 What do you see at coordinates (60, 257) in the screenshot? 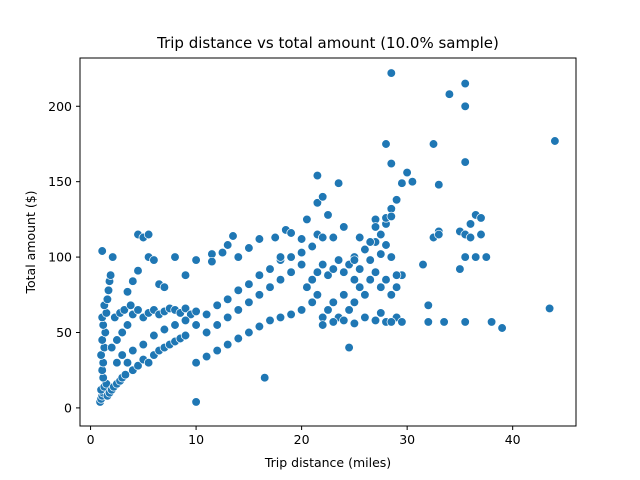
I see `y-tick-label: 100` at bounding box center [60, 257].